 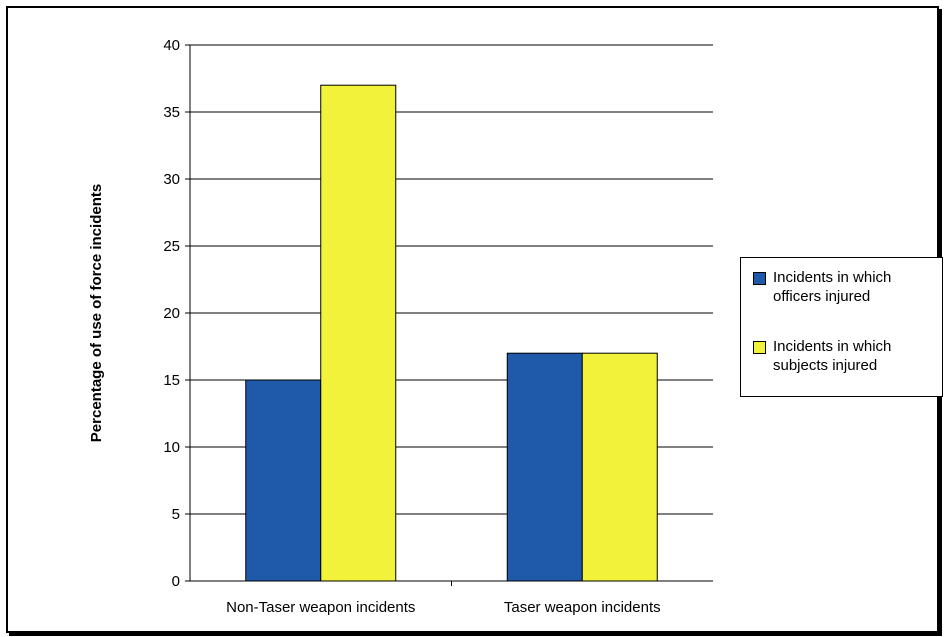 What do you see at coordinates (171, 380) in the screenshot?
I see `y-tick-label-15: 15` at bounding box center [171, 380].